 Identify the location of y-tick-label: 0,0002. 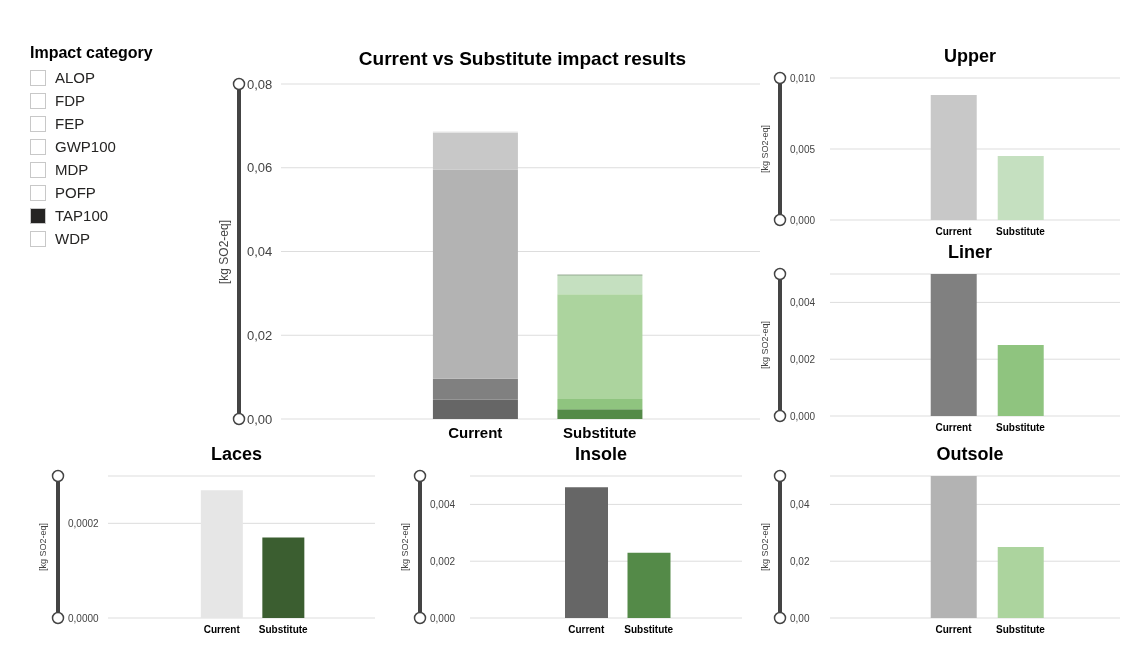
(84, 523).